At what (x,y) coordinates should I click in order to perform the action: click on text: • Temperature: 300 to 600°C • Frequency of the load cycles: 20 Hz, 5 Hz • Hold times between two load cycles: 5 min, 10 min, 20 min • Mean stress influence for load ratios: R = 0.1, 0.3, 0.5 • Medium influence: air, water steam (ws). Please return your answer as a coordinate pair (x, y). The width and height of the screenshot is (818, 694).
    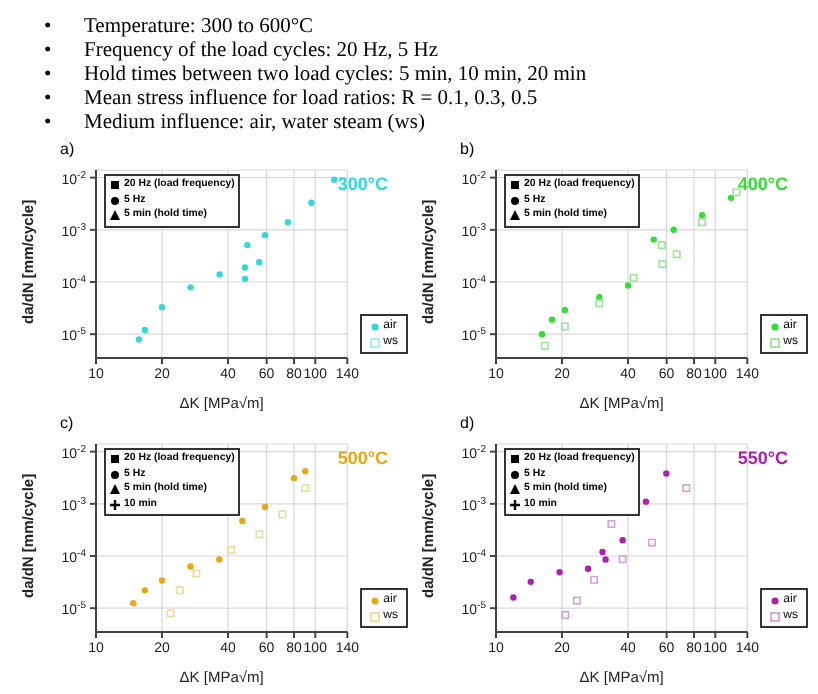
    Looking at the image, I should click on (315, 75).